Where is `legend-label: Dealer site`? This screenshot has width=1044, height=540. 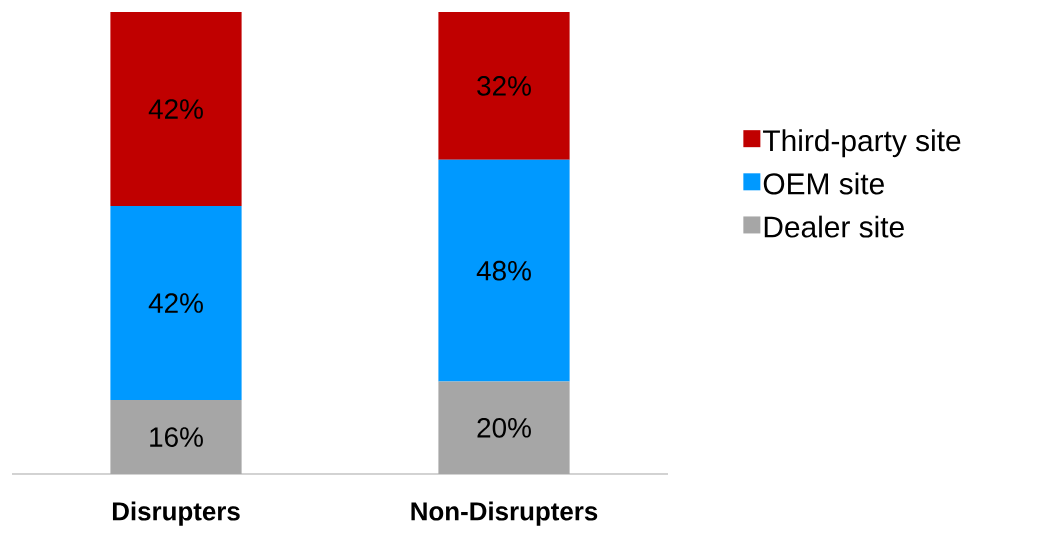
legend-label: Dealer site is located at coordinates (834, 226).